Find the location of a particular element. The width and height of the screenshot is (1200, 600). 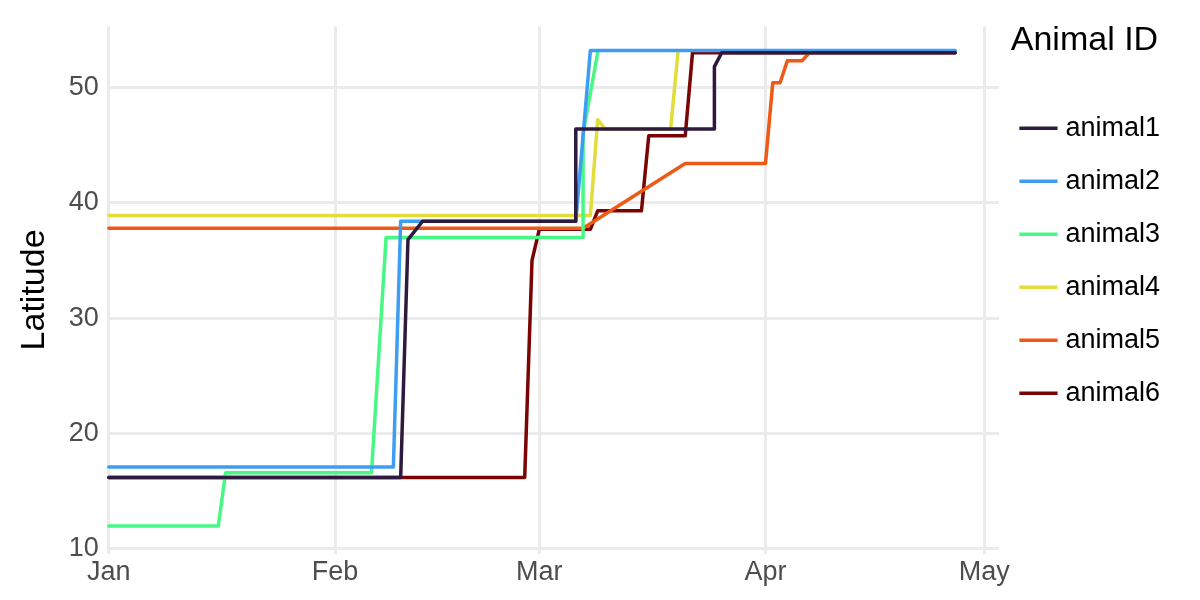

y-tick-label: 30 is located at coordinates (83, 316).